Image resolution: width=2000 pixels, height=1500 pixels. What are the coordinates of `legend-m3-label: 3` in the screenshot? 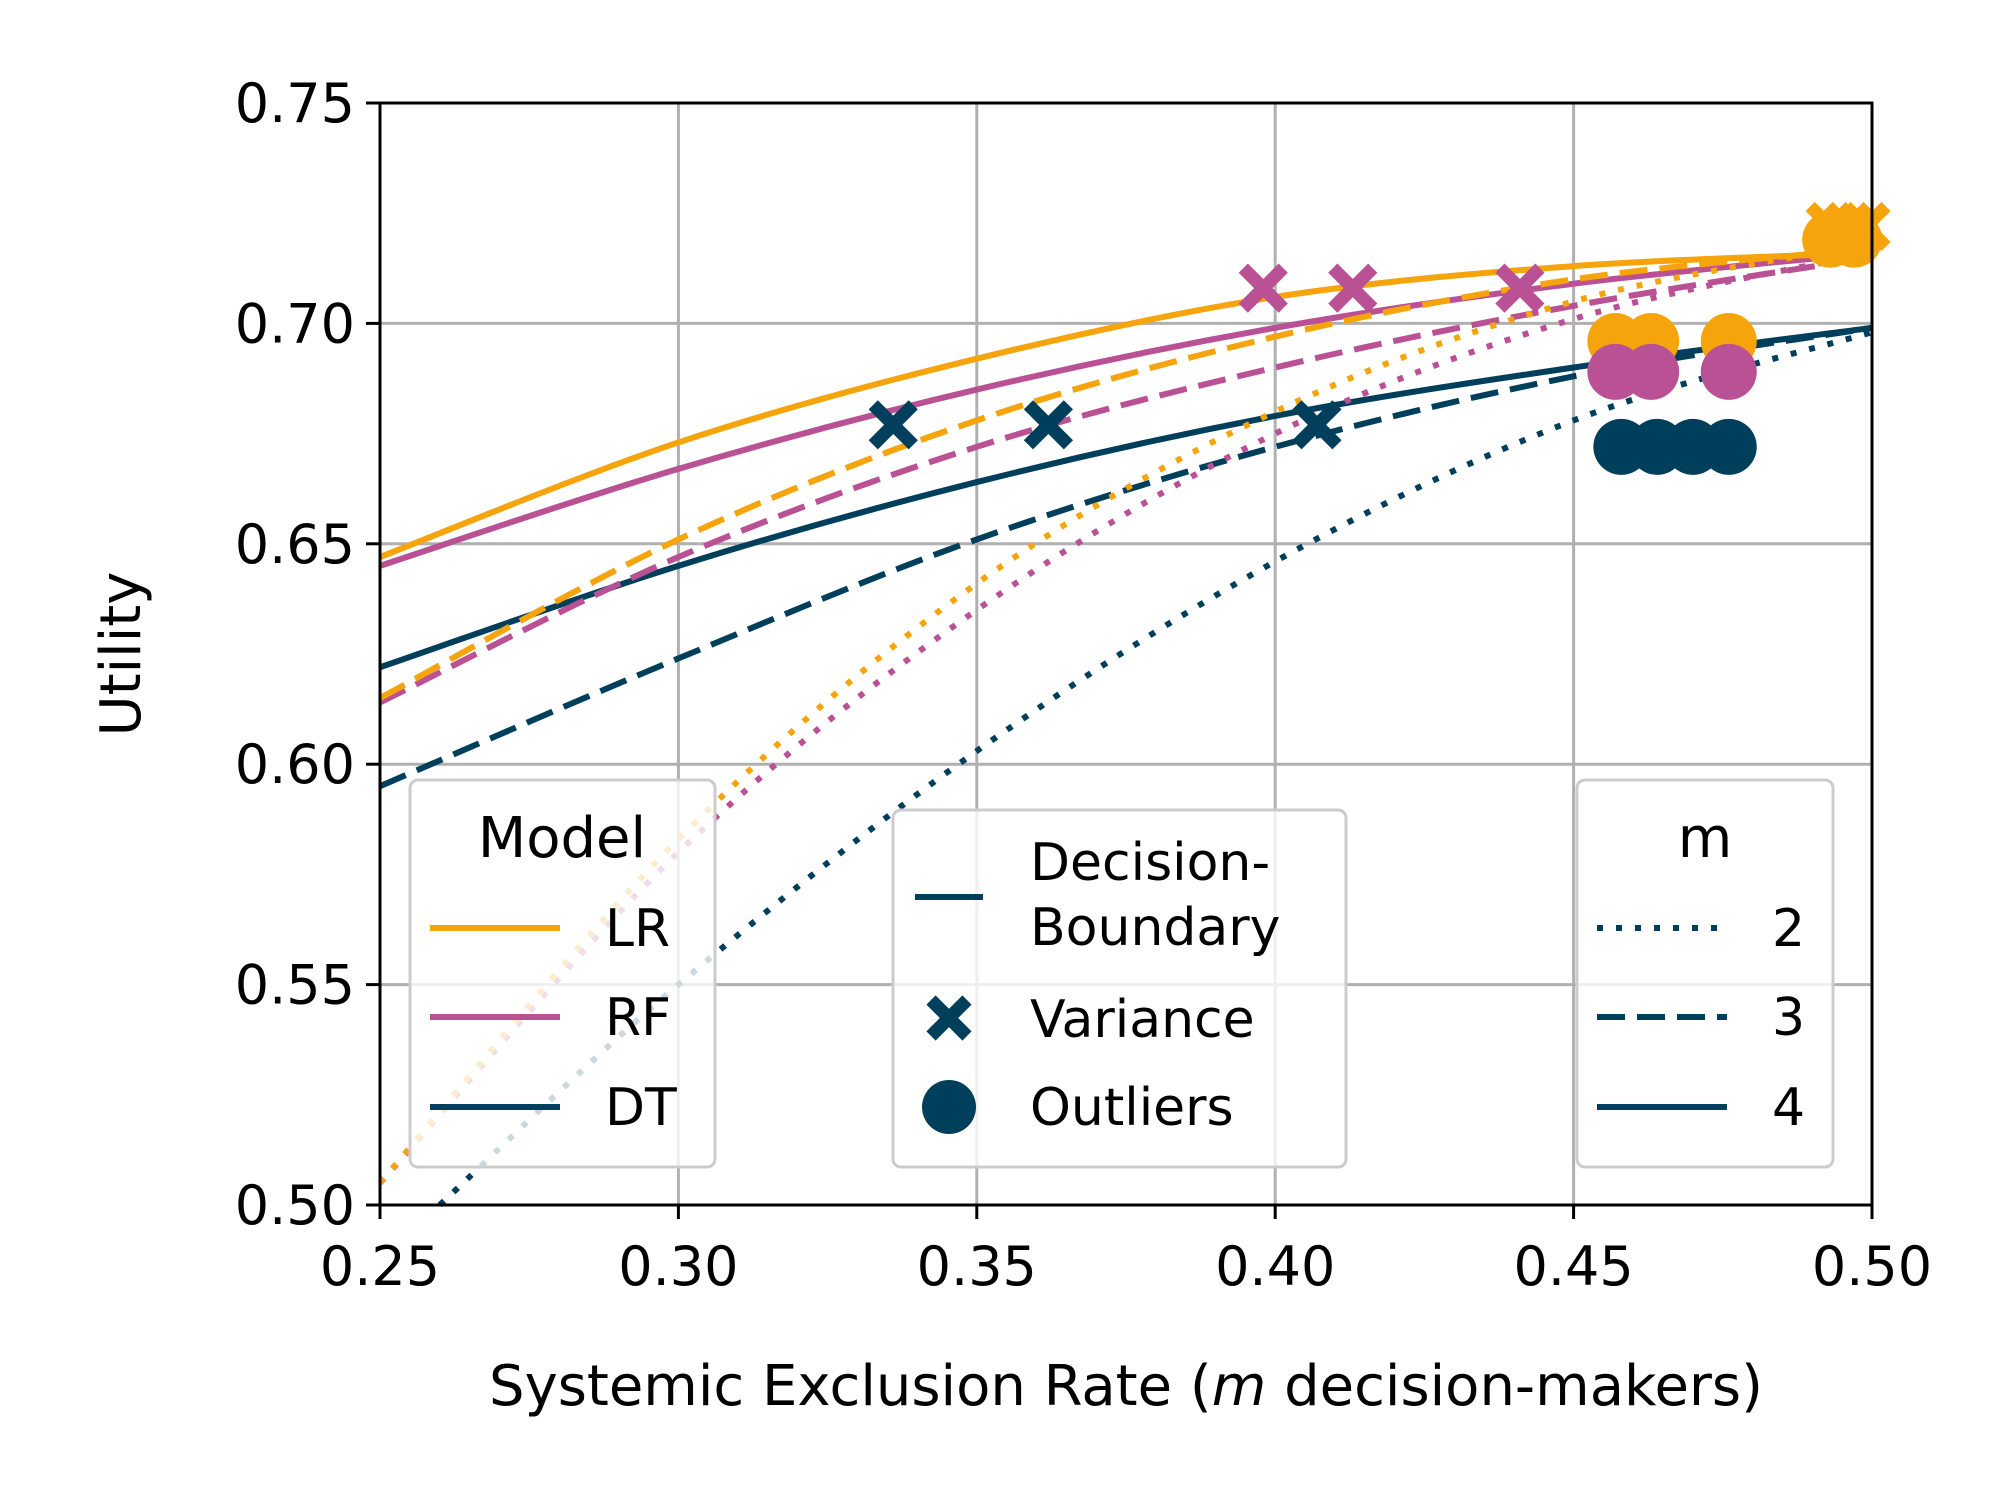 It's located at (1788, 1018).